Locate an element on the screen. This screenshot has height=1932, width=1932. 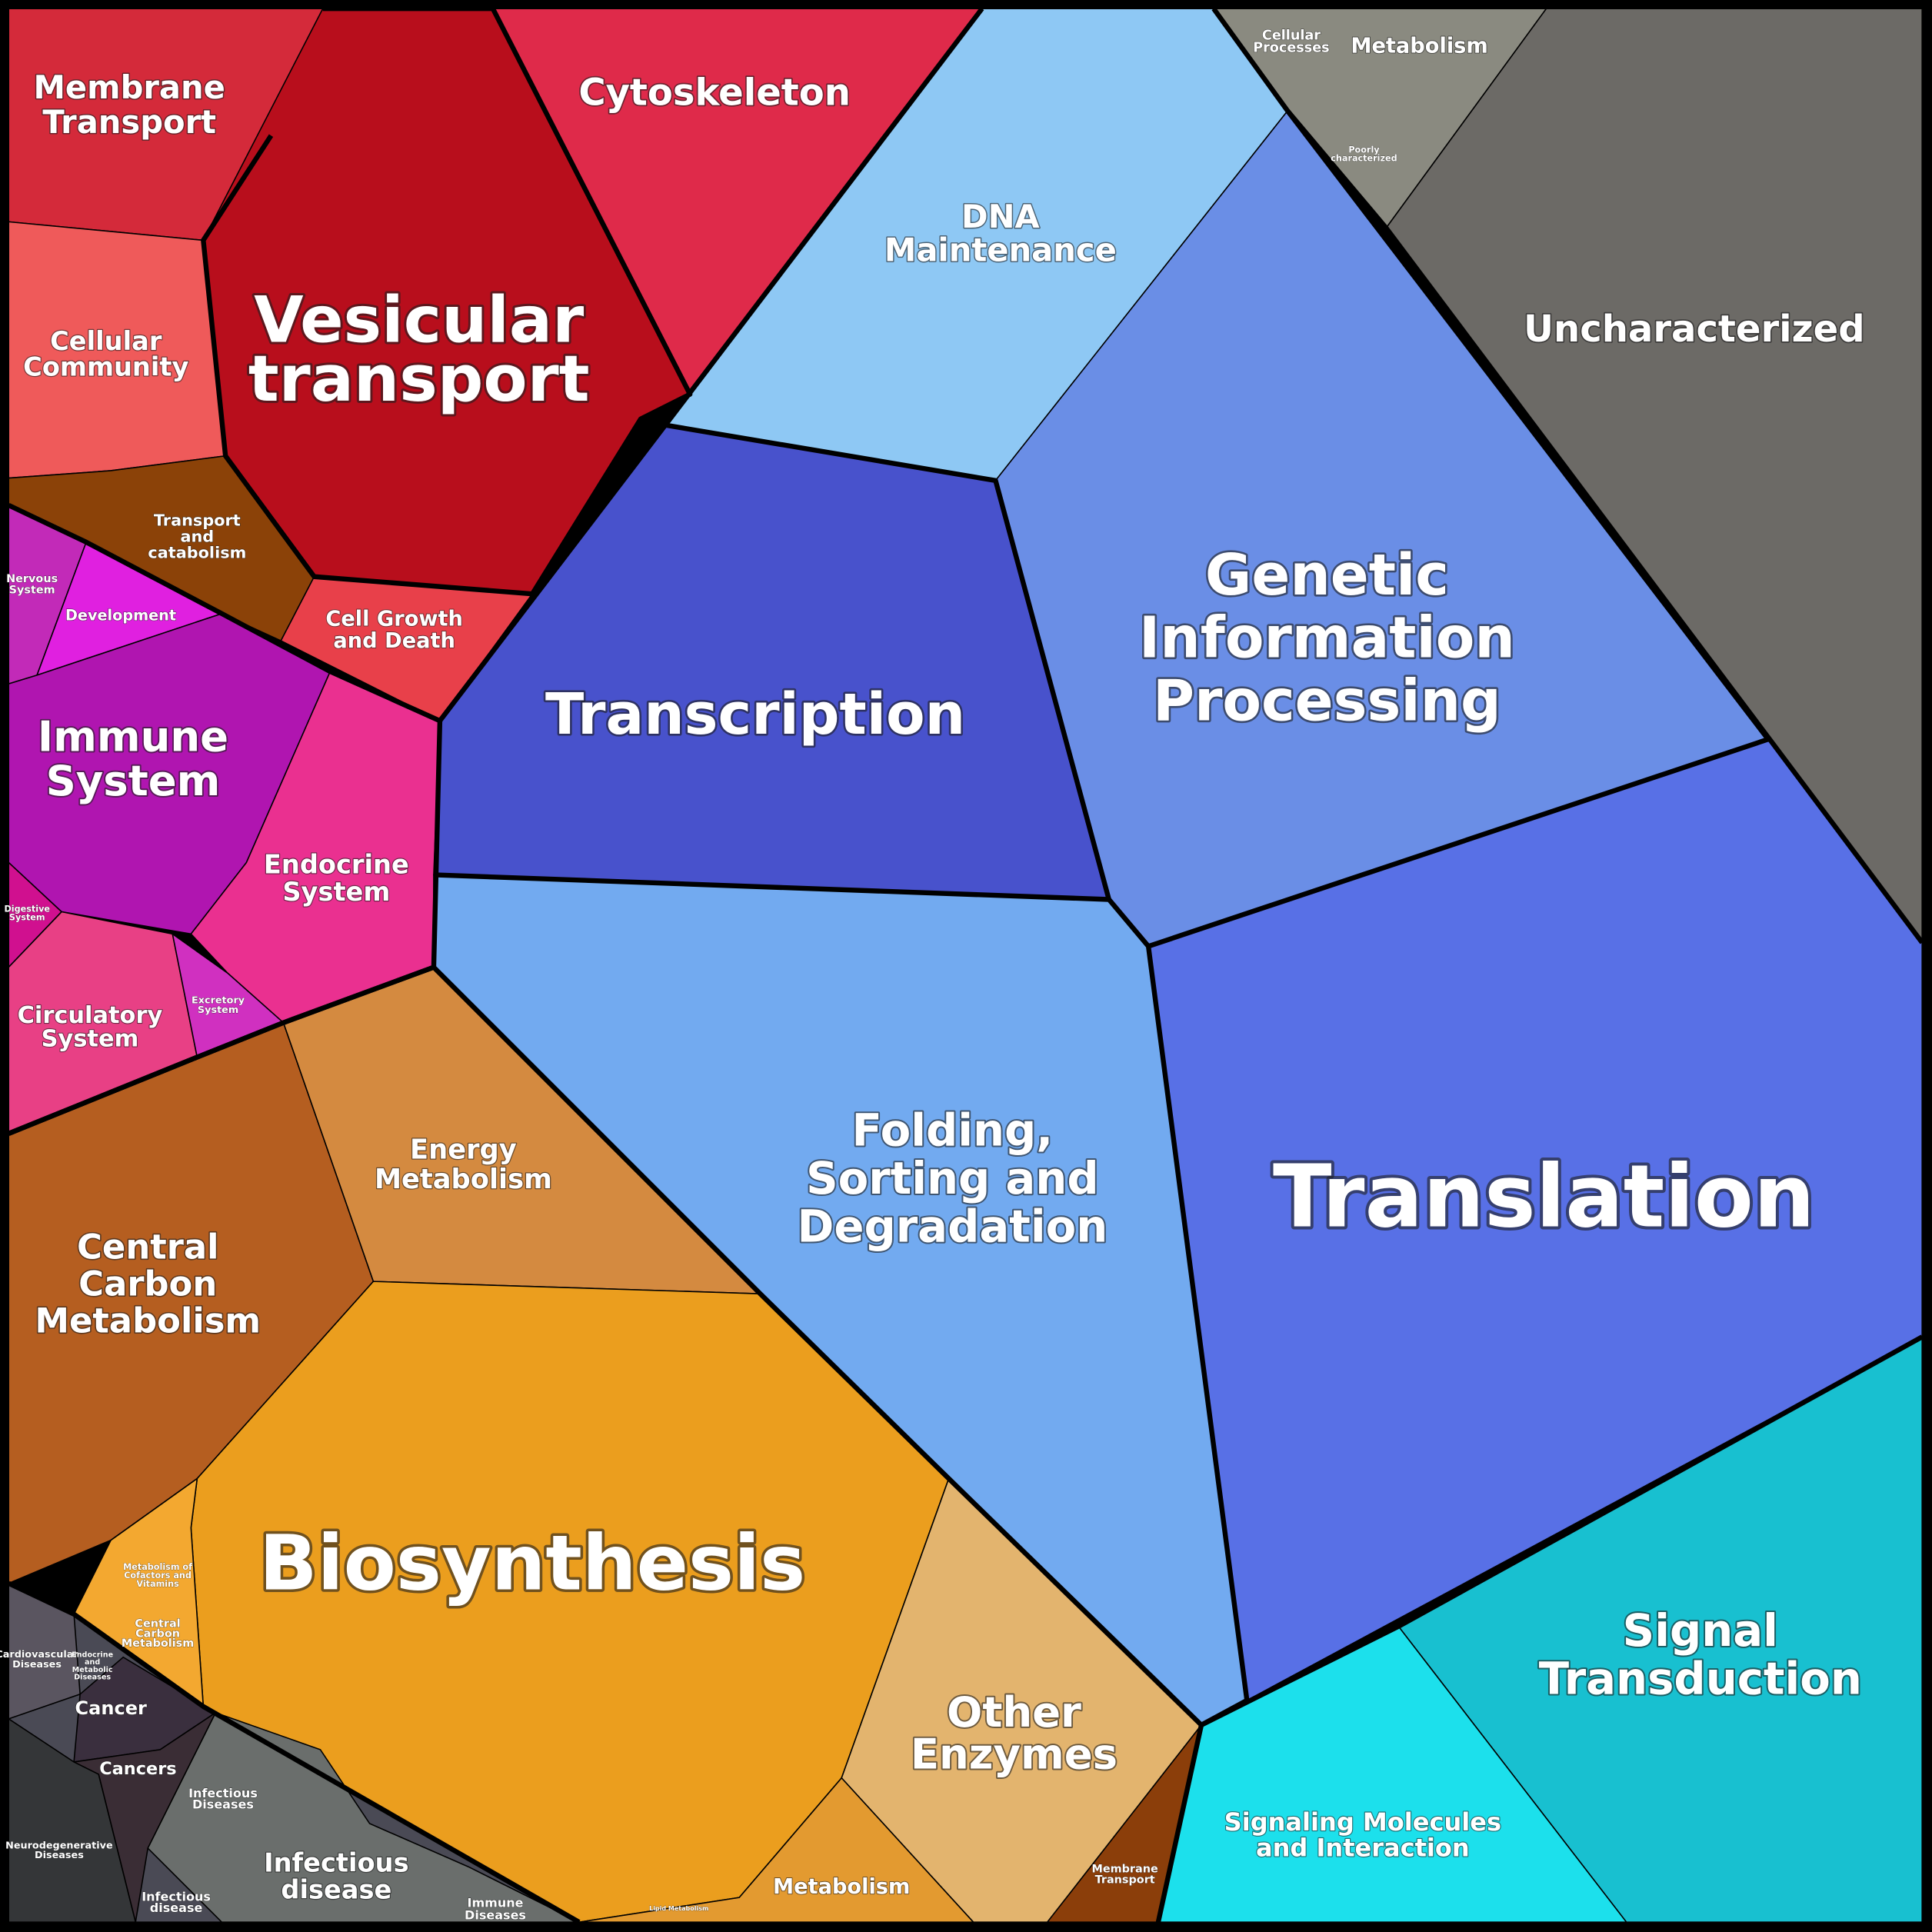
cell-label: Signaling Molecules is located at coordinates (1362, 1822).